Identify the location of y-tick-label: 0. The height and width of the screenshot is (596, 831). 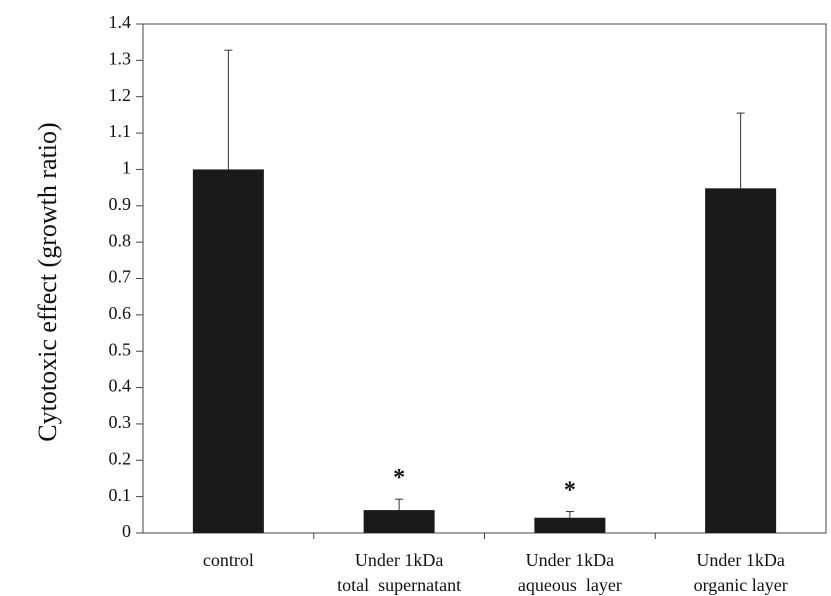
(126, 531).